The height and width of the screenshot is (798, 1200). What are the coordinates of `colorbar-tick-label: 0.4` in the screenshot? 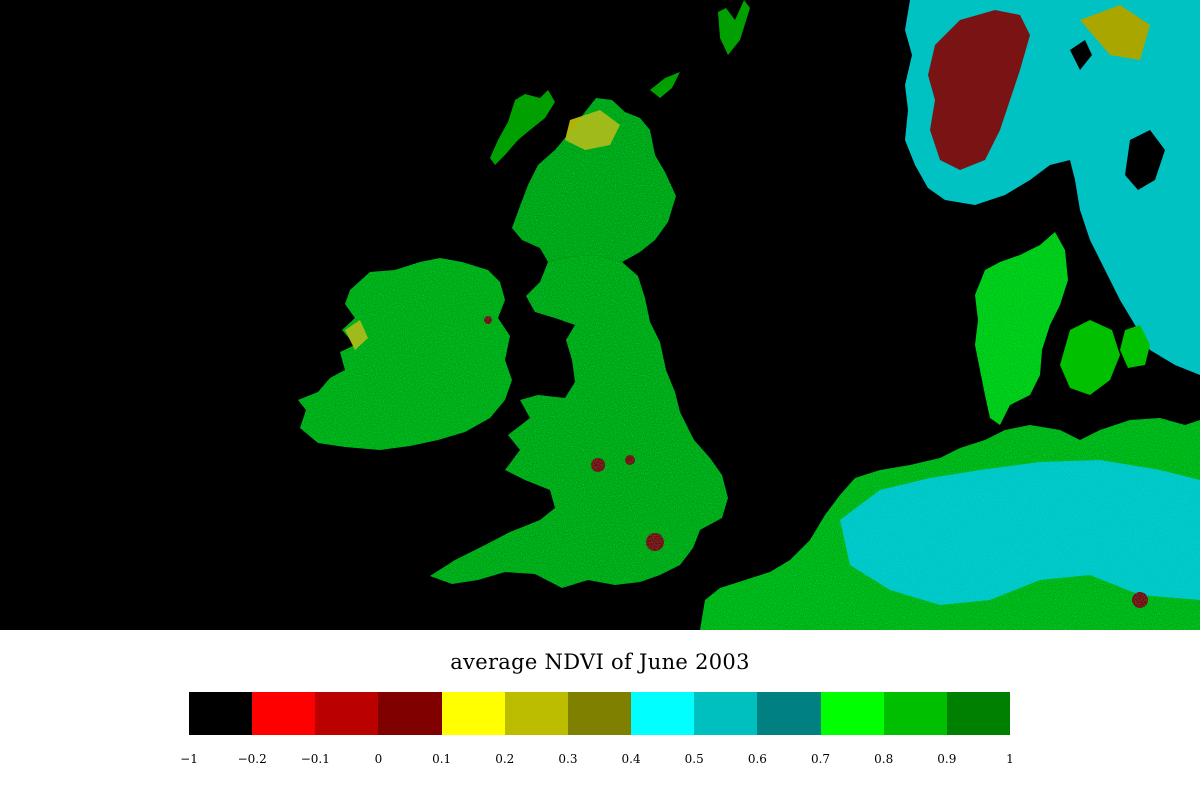 It's located at (631, 759).